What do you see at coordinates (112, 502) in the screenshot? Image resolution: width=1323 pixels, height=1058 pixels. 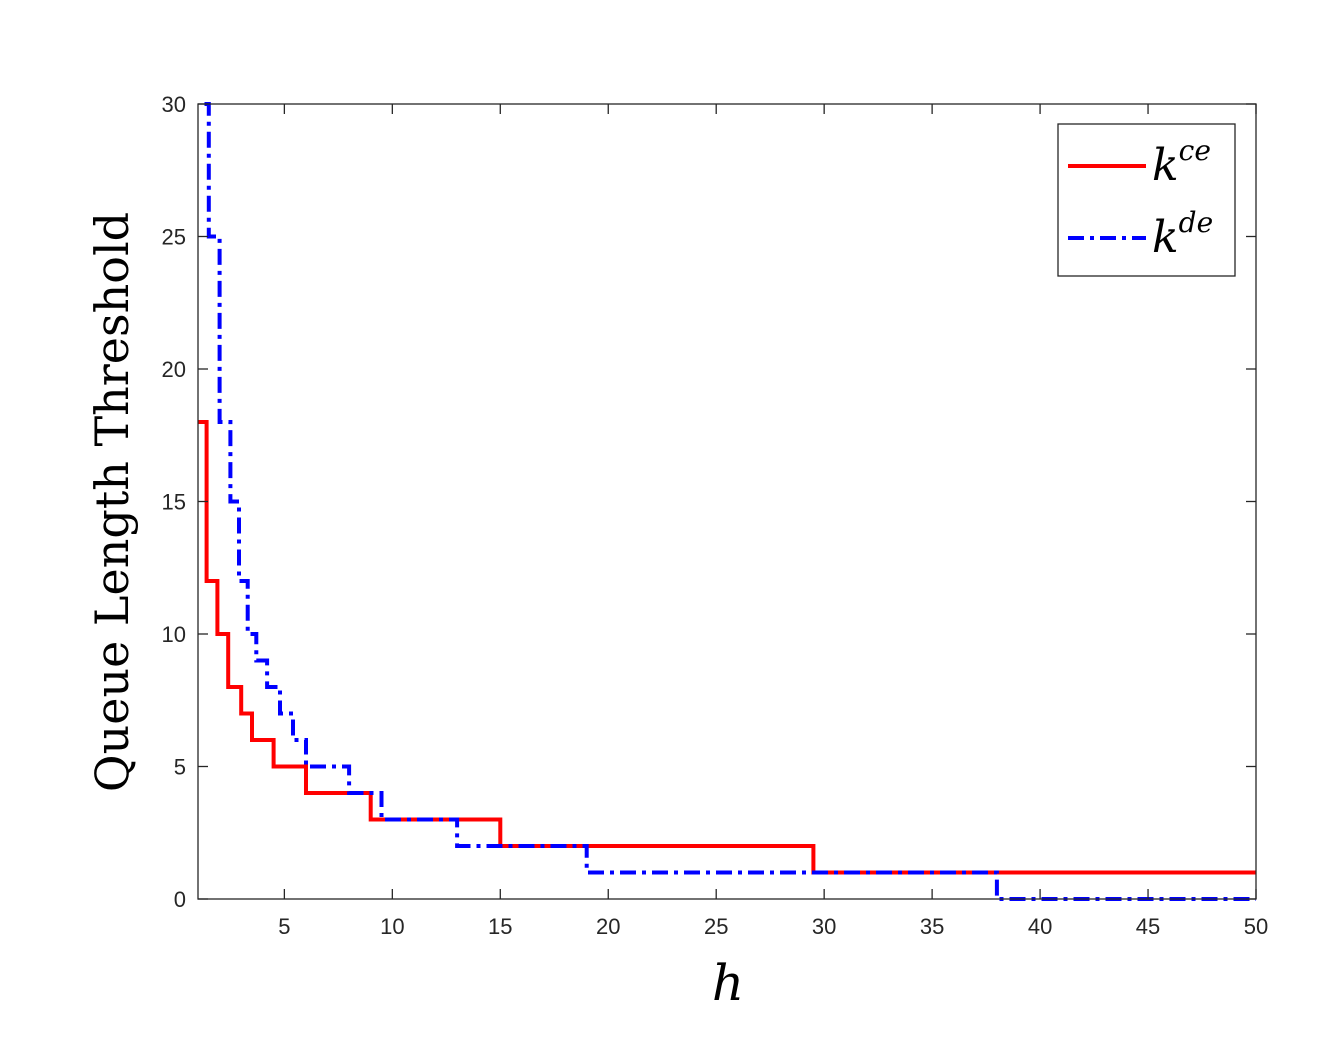 I see `y-axis-title: Queue Length Threshold` at bounding box center [112, 502].